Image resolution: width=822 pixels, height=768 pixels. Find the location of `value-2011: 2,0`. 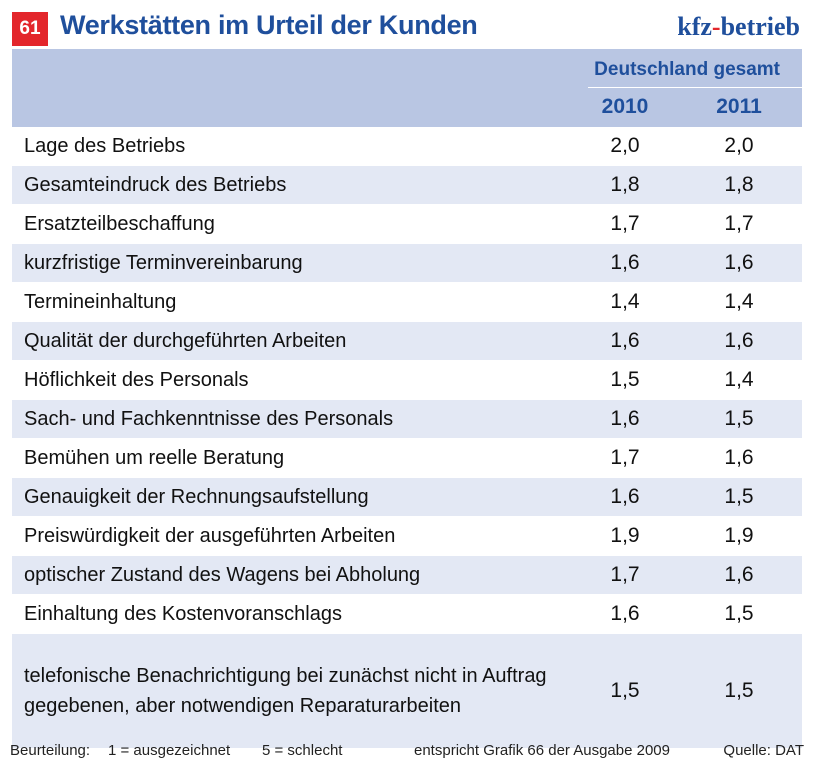

value-2011: 2,0 is located at coordinates (739, 145).